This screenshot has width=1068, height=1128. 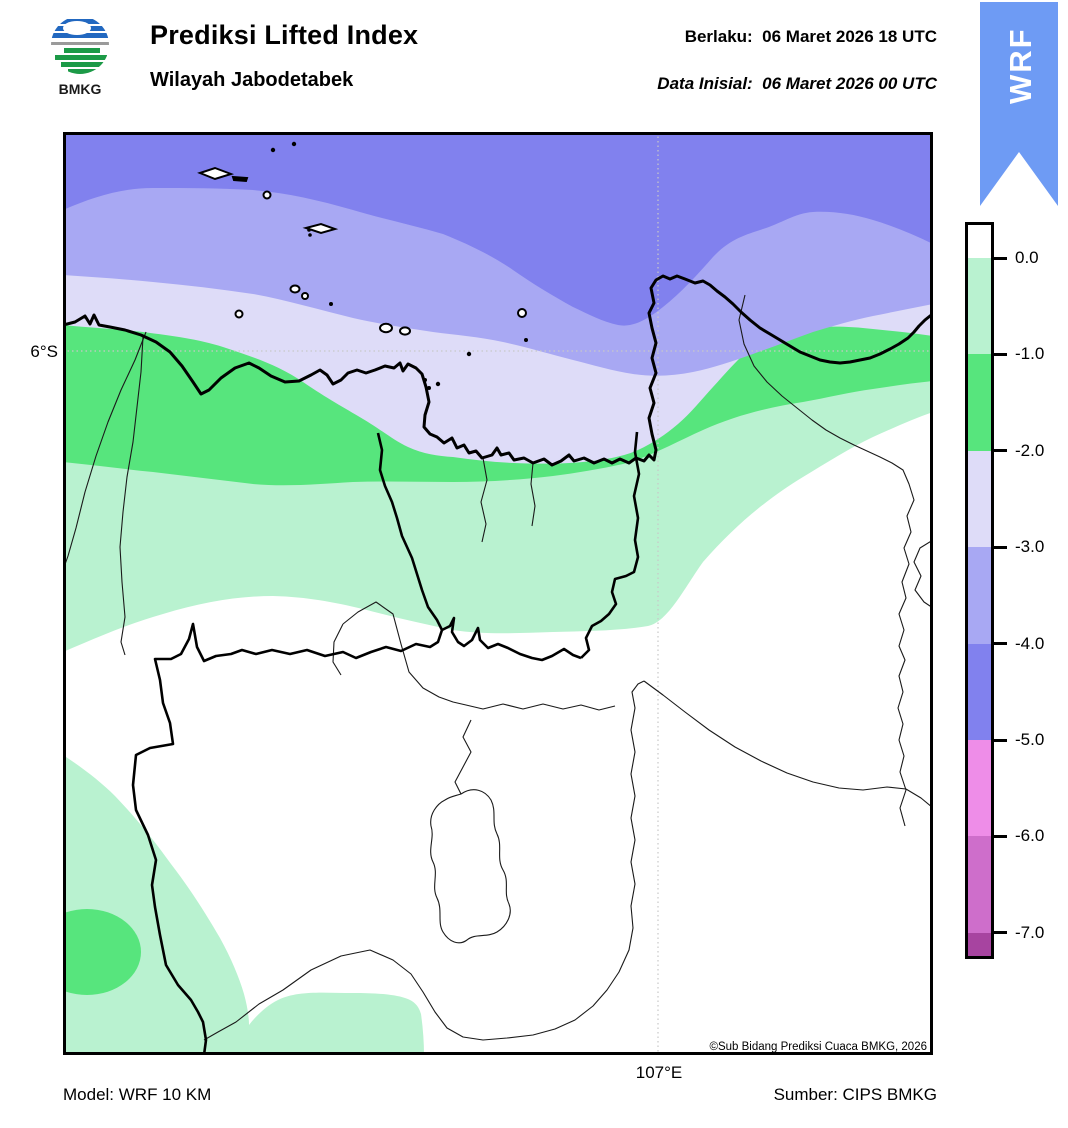 What do you see at coordinates (252, 80) in the screenshot?
I see `page-subtitle: Wilayah Jabodetabek` at bounding box center [252, 80].